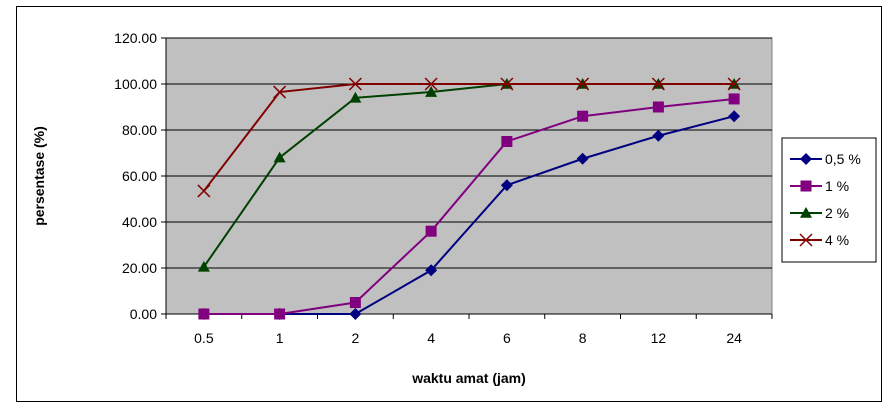  What do you see at coordinates (143, 314) in the screenshot?
I see `y-tick-label: 0.00` at bounding box center [143, 314].